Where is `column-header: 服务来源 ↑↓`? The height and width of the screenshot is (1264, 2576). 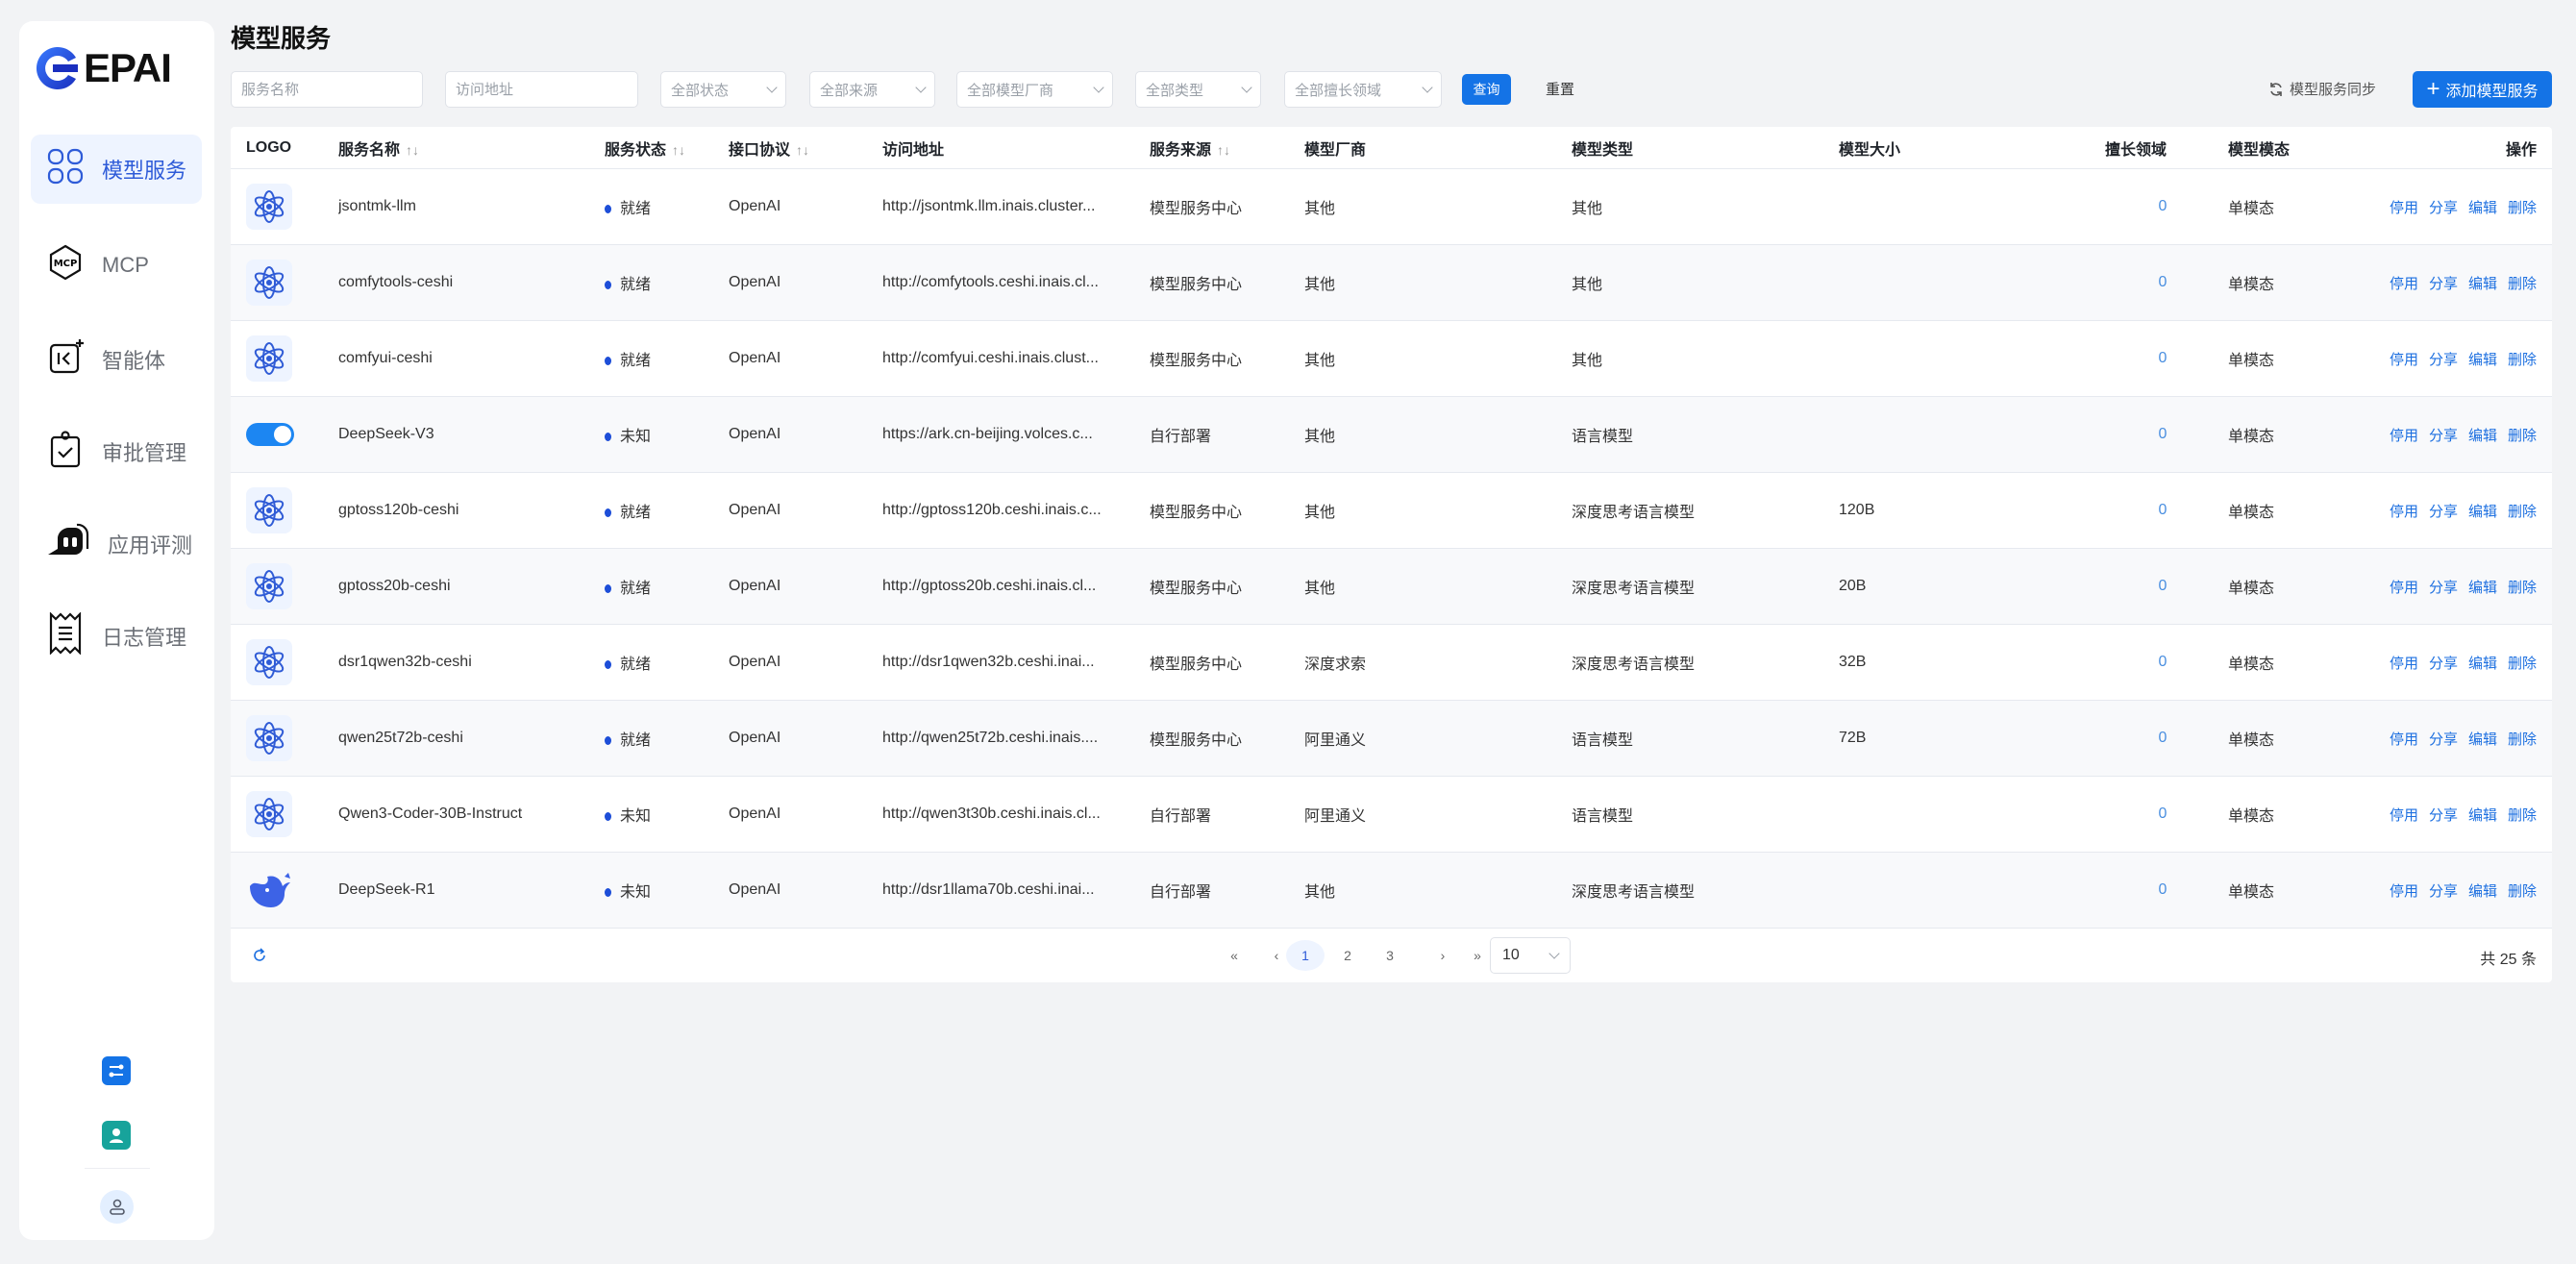 column-header: 服务来源 ↑↓ is located at coordinates (1227, 148).